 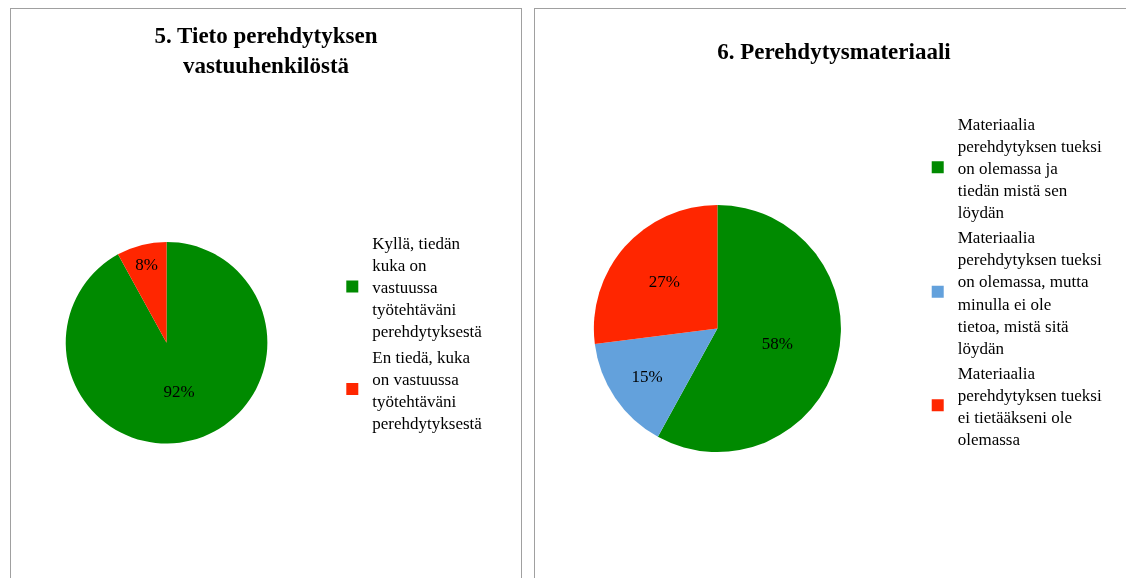 What do you see at coordinates (834, 52) in the screenshot?
I see `chart-title: 6. Perehdytysmateriaali` at bounding box center [834, 52].